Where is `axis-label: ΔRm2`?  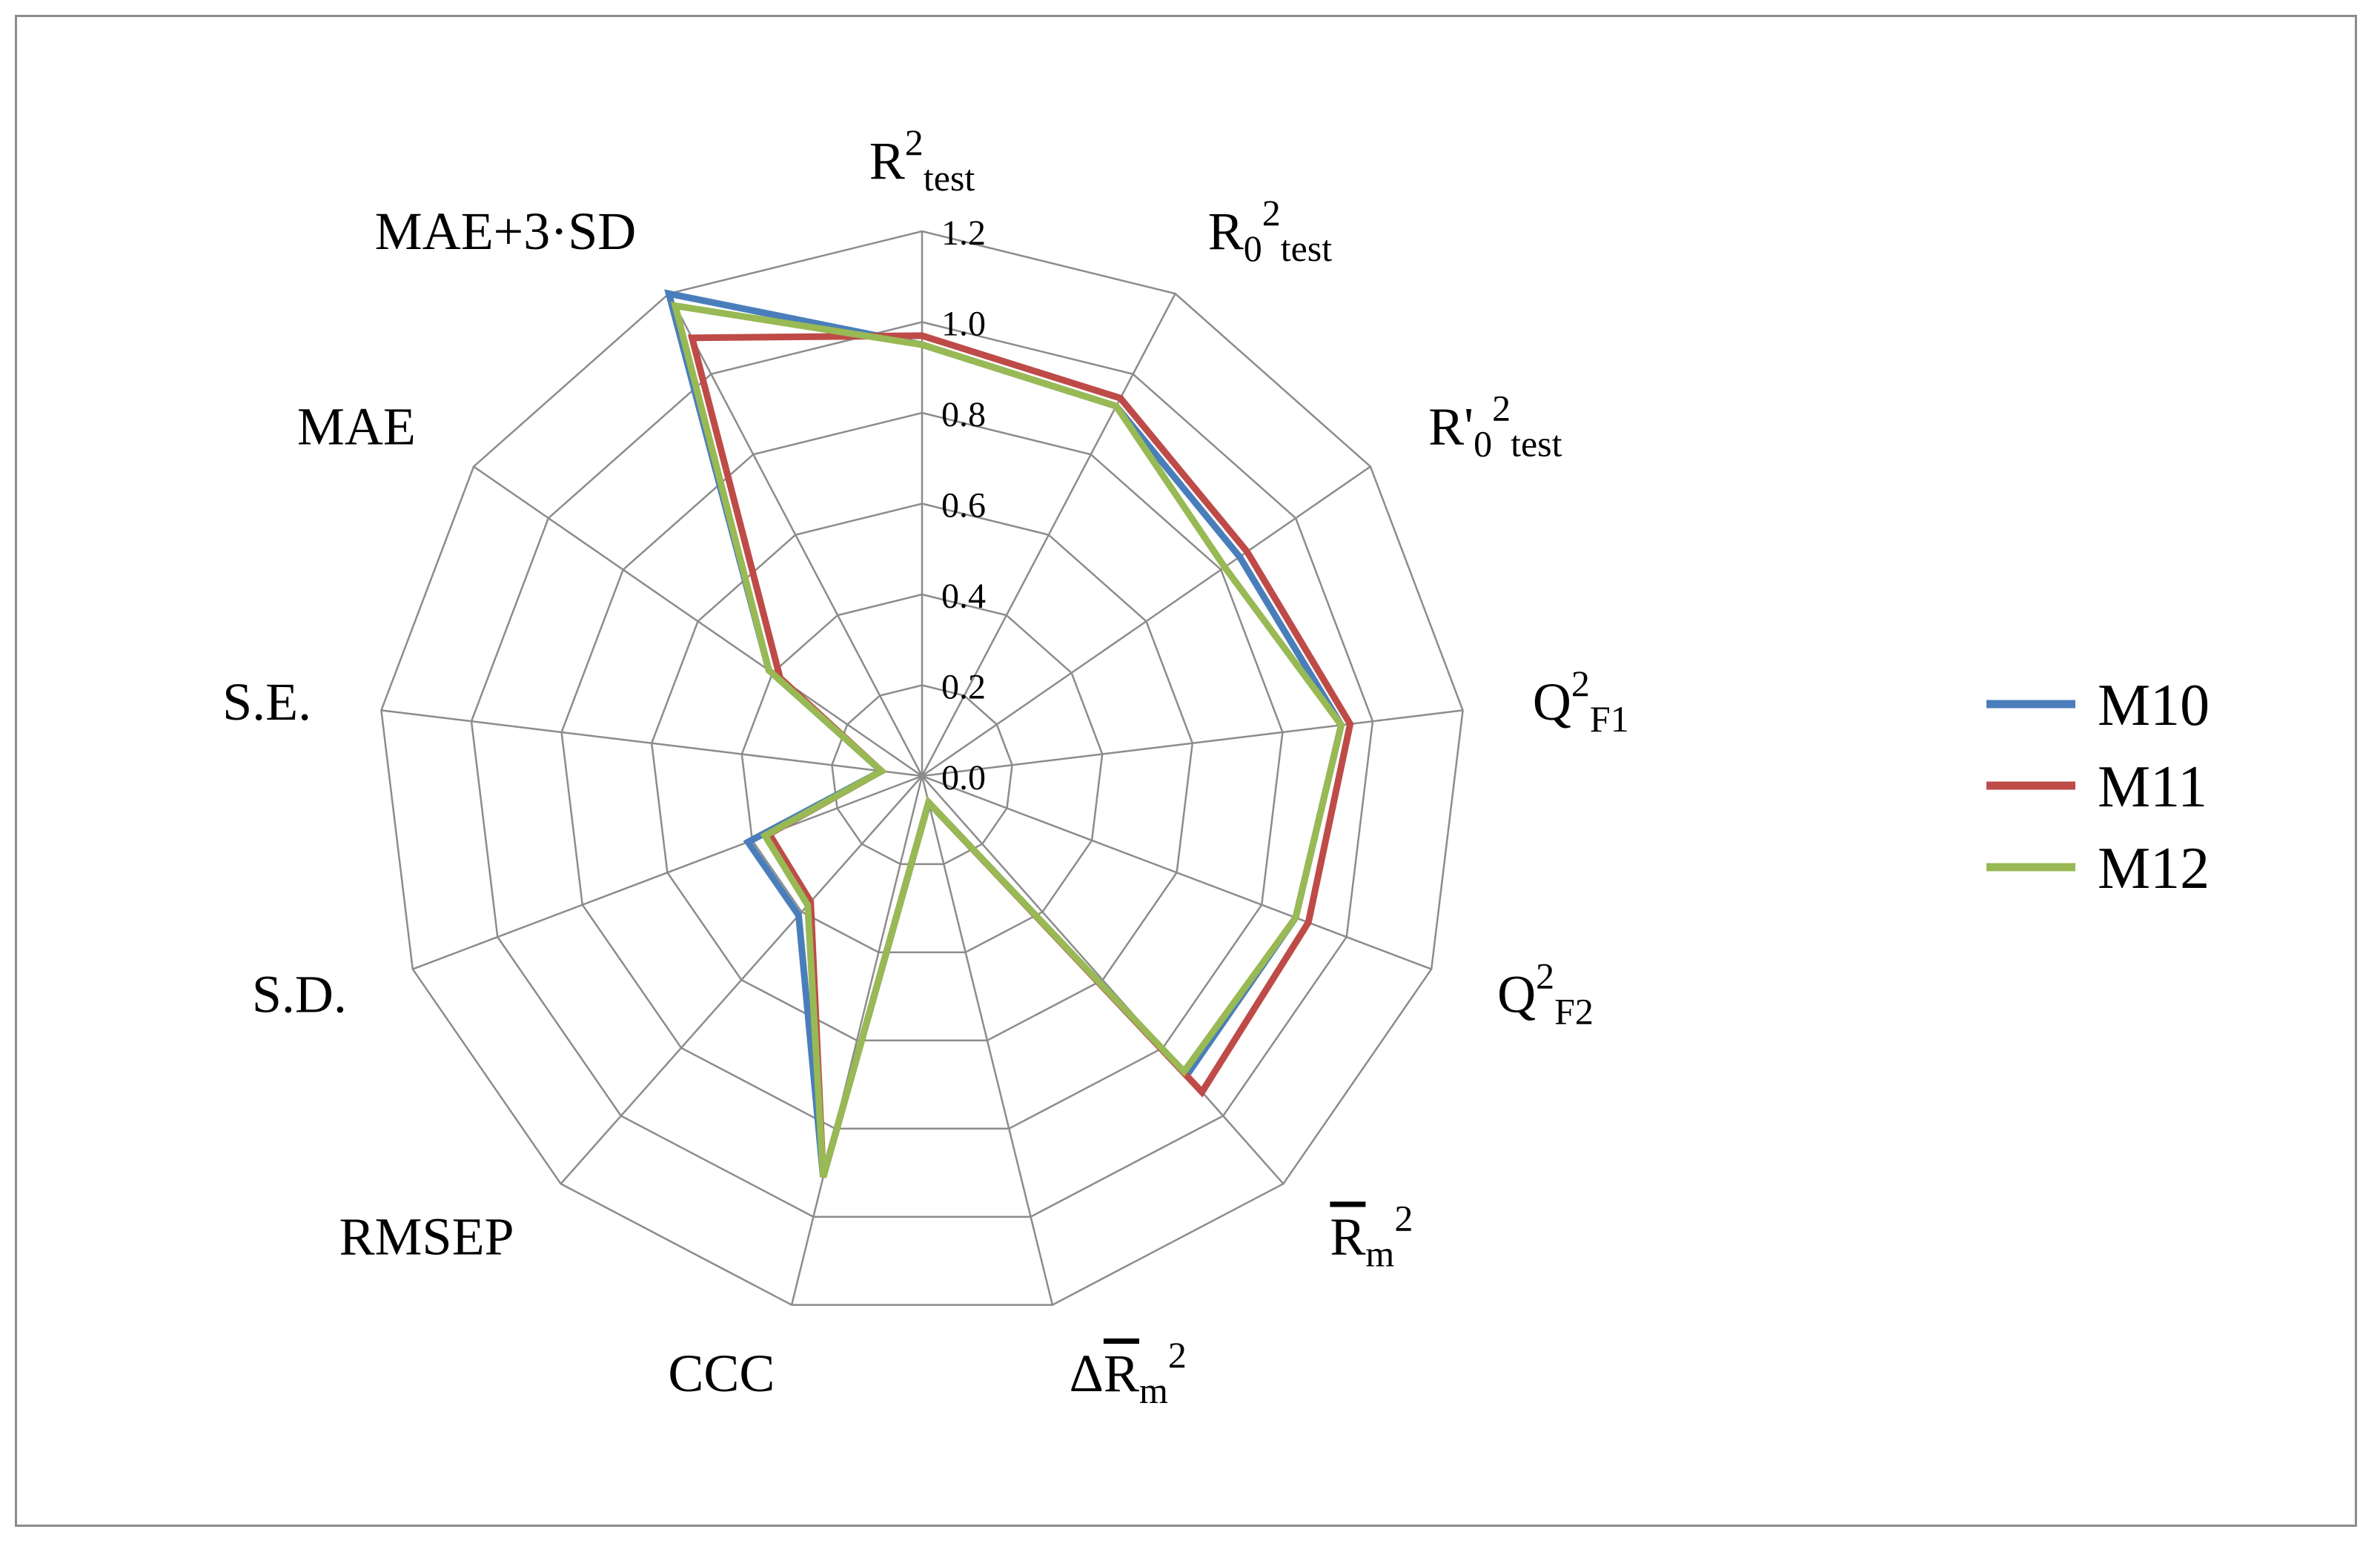
axis-label: ΔRm2 is located at coordinates (1129, 1373).